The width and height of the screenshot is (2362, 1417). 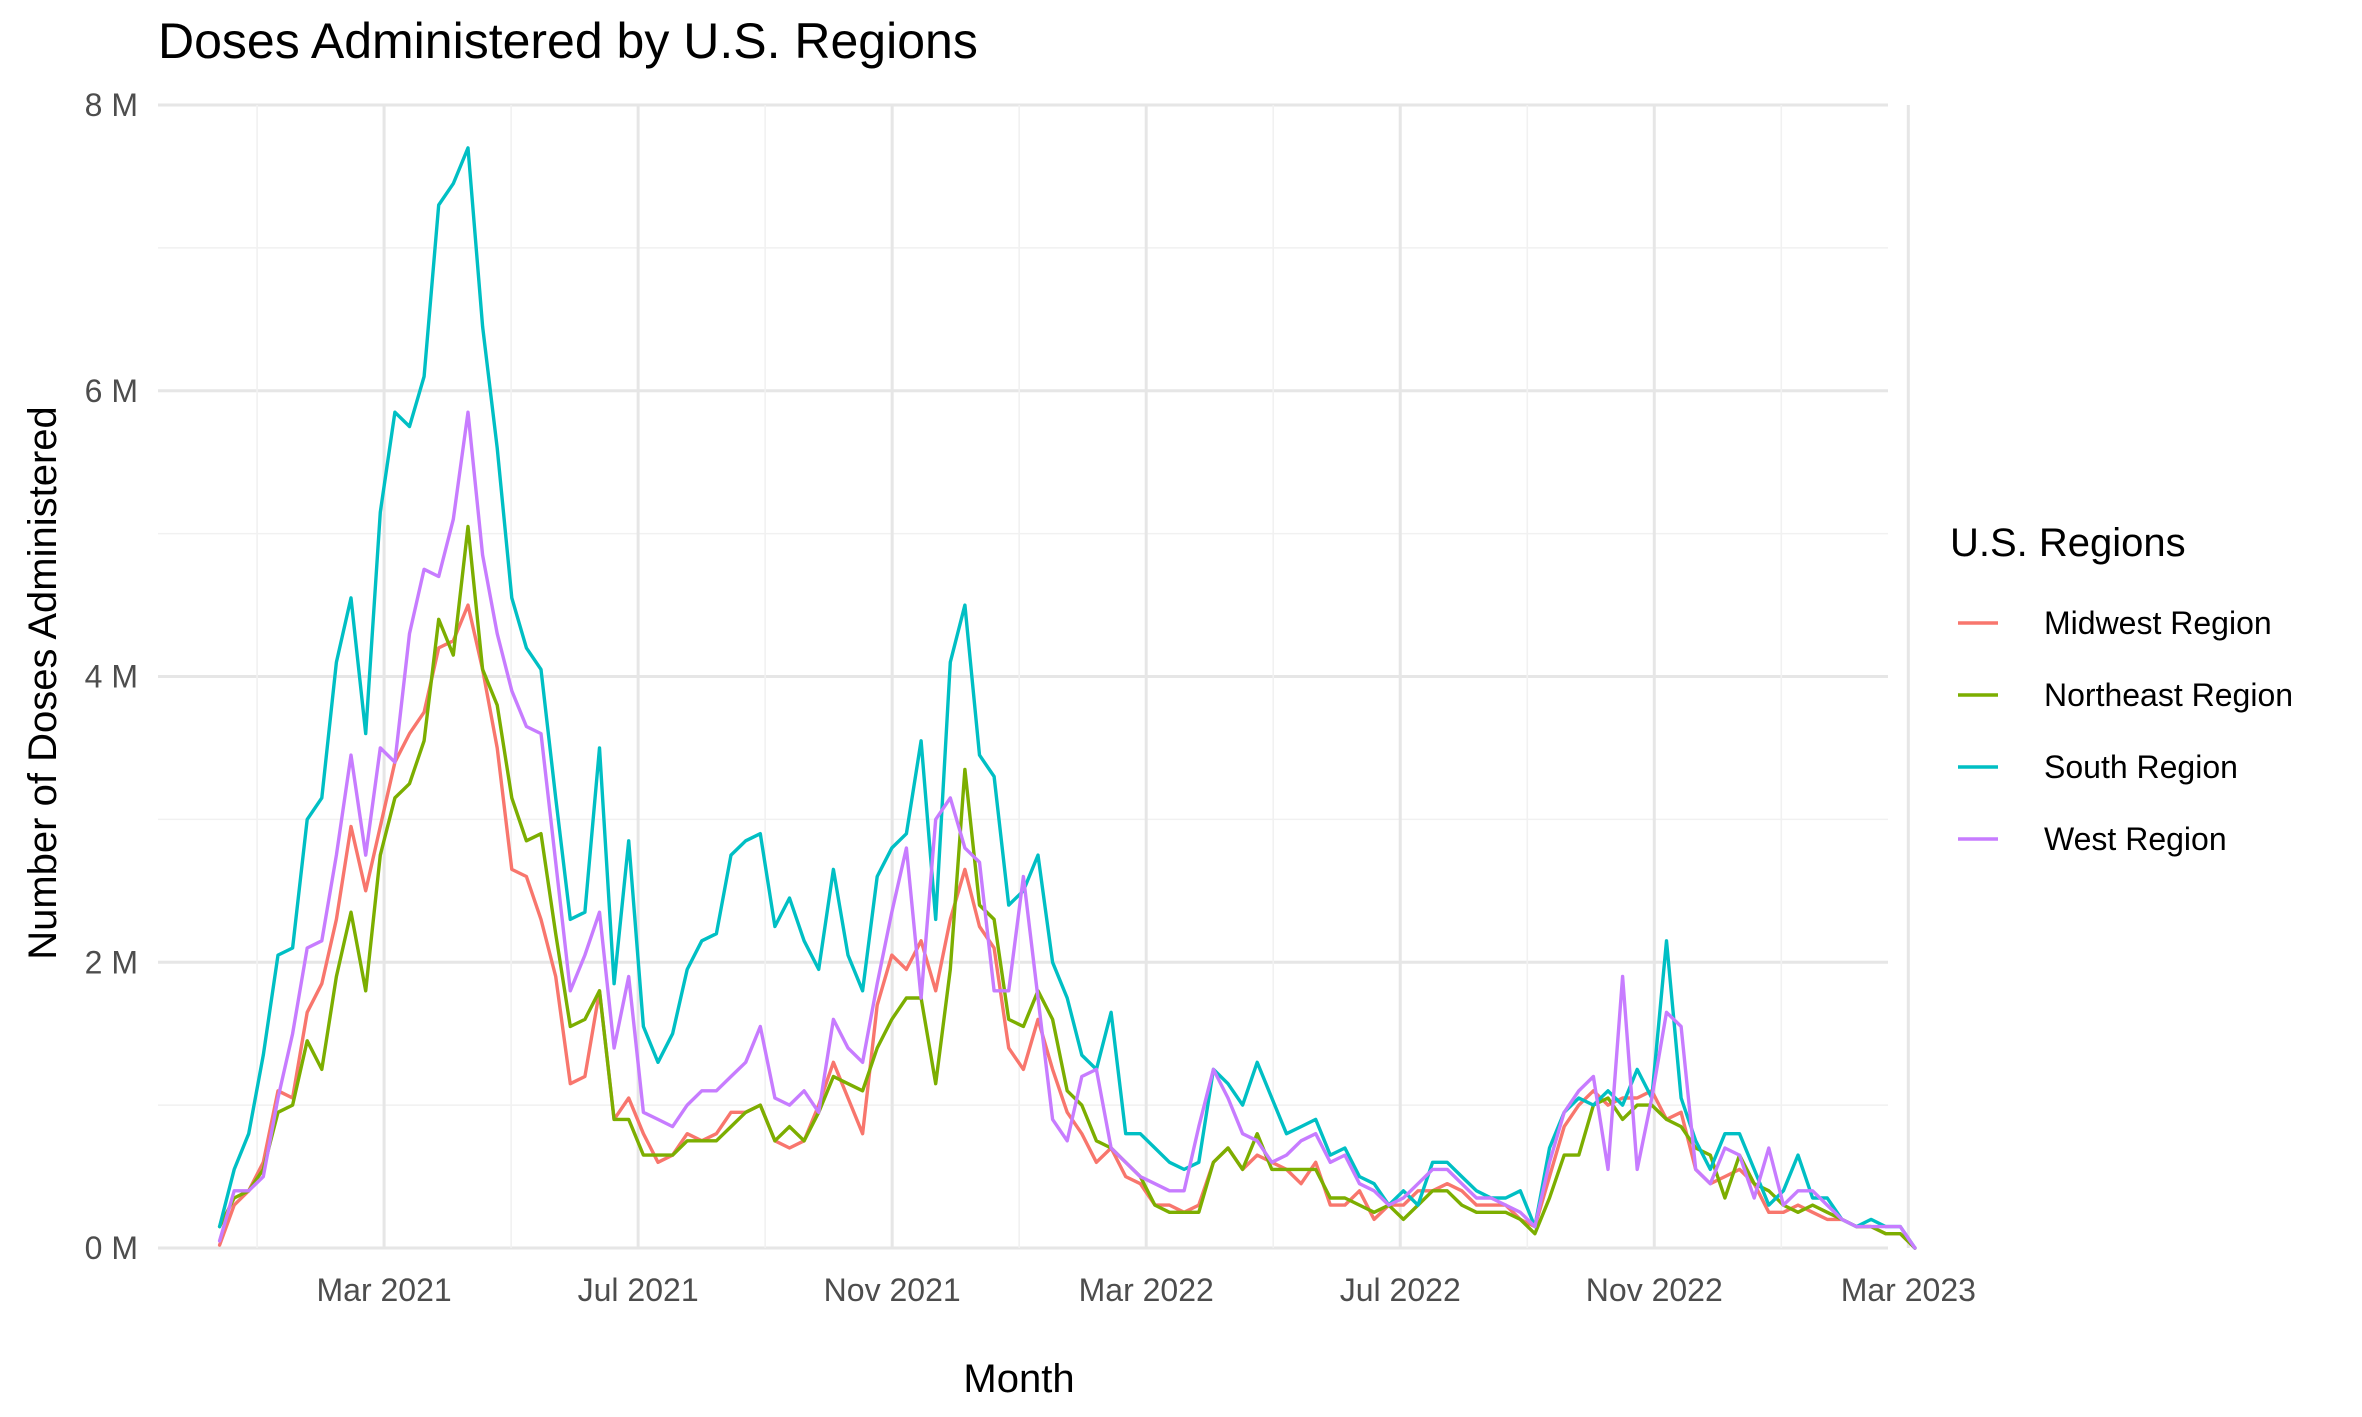 What do you see at coordinates (111, 1248) in the screenshot?
I see `y-tick-label: 0 M` at bounding box center [111, 1248].